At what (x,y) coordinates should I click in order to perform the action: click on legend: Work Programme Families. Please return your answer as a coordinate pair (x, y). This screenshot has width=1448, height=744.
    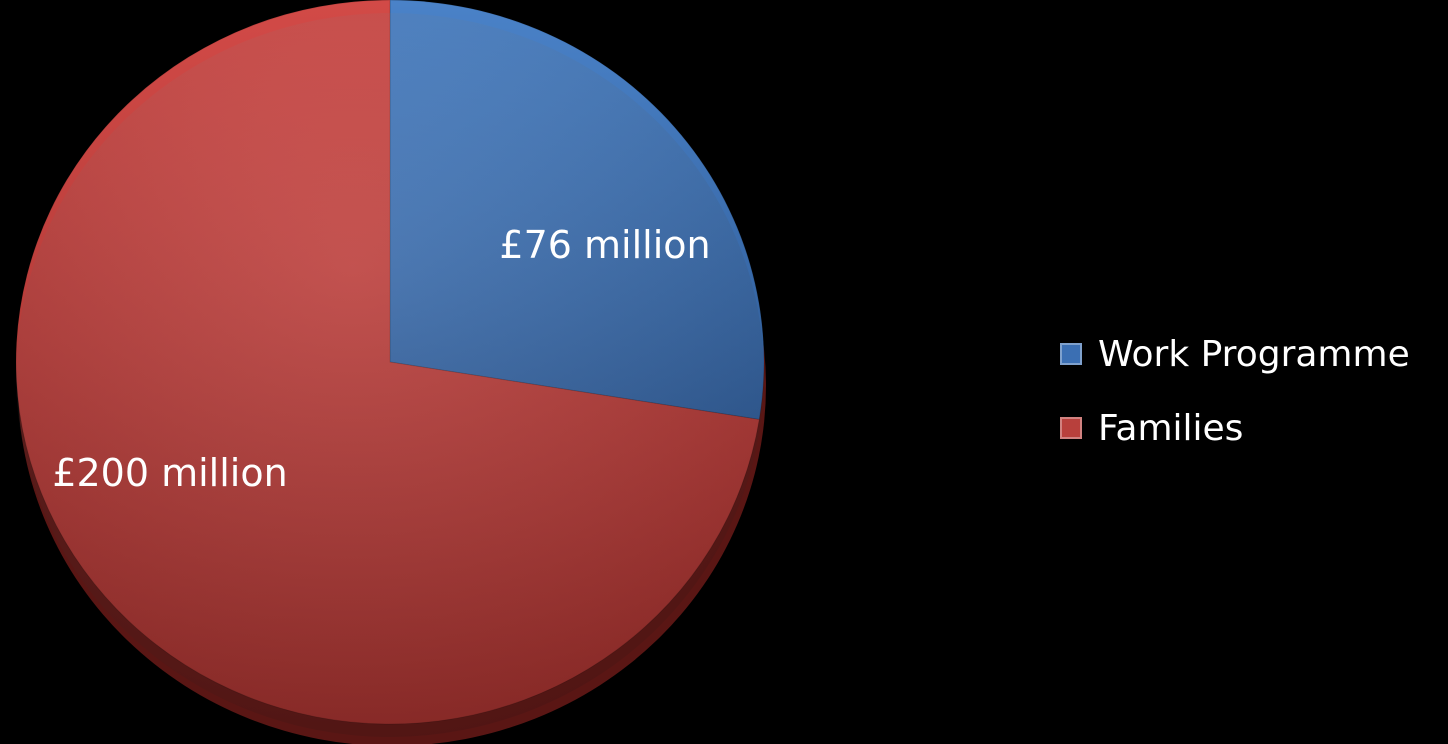
    Looking at the image, I should click on (1254, 404).